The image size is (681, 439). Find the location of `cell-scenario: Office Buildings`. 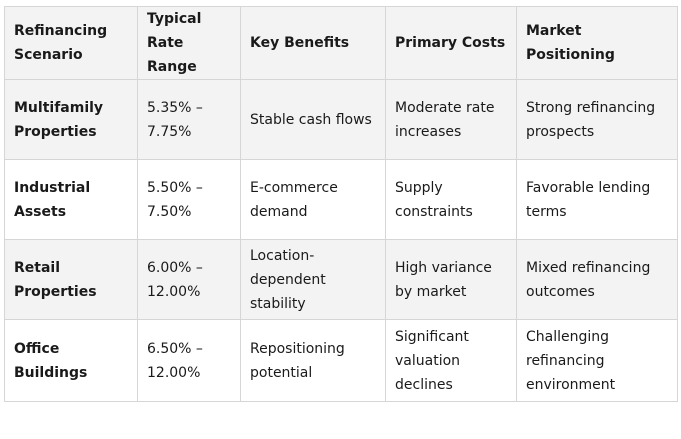

cell-scenario: Office Buildings is located at coordinates (71, 360).